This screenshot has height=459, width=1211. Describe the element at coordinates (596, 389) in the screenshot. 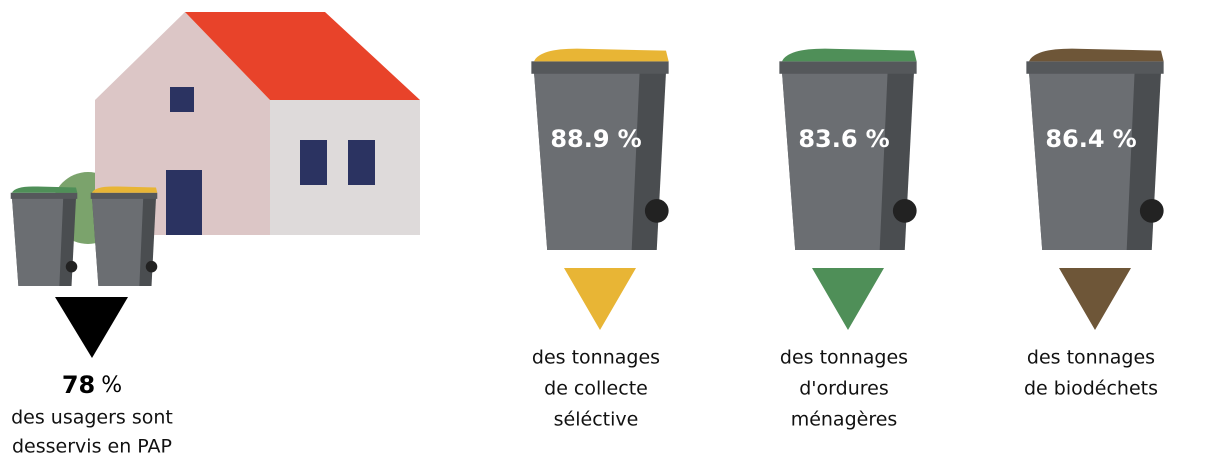

I see `caption: de collecte` at that location.